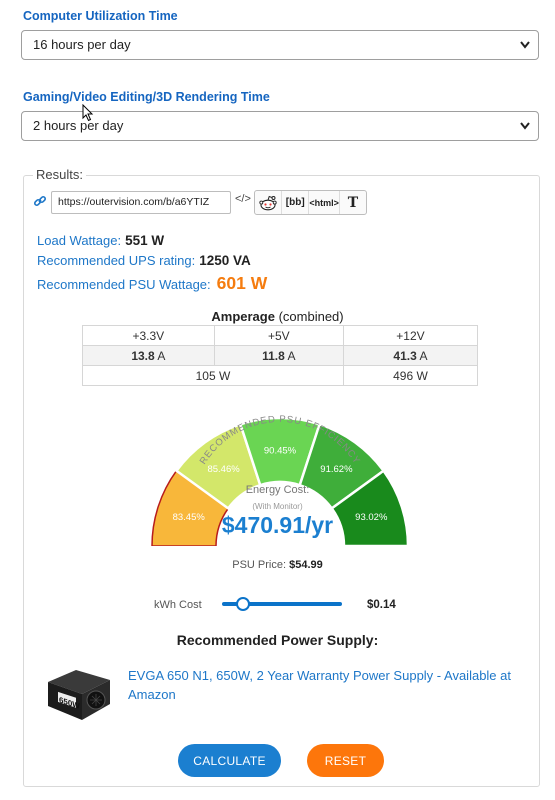  What do you see at coordinates (223, 469) in the screenshot?
I see `gauge-segment-label: 85.46%` at bounding box center [223, 469].